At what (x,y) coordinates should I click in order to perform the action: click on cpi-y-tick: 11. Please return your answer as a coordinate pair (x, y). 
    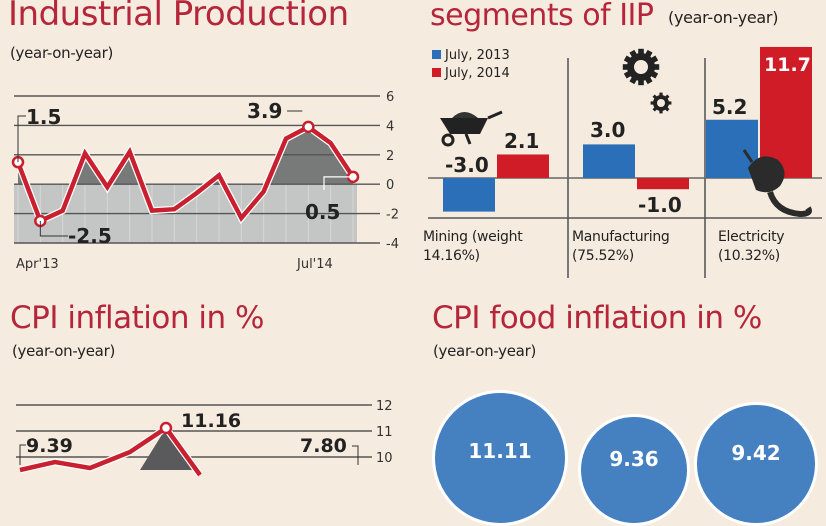
    Looking at the image, I should click on (384, 432).